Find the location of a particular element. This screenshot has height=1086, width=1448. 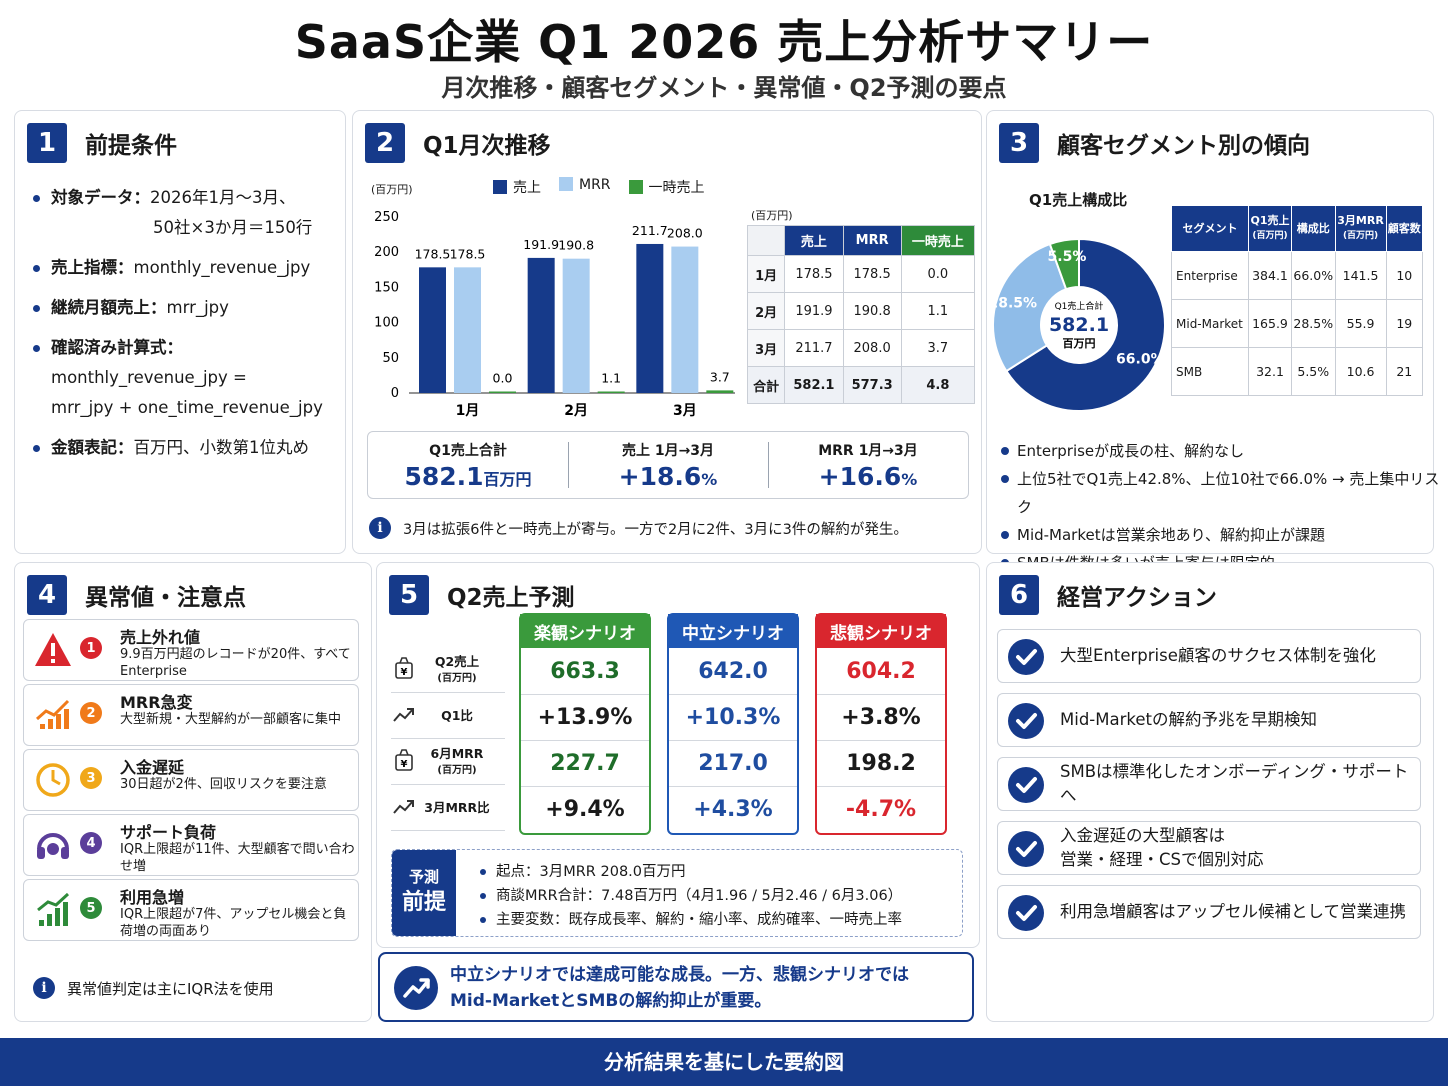

action-item: SMBは標準化したオンボーディング・サポートへ is located at coordinates (1209, 784).